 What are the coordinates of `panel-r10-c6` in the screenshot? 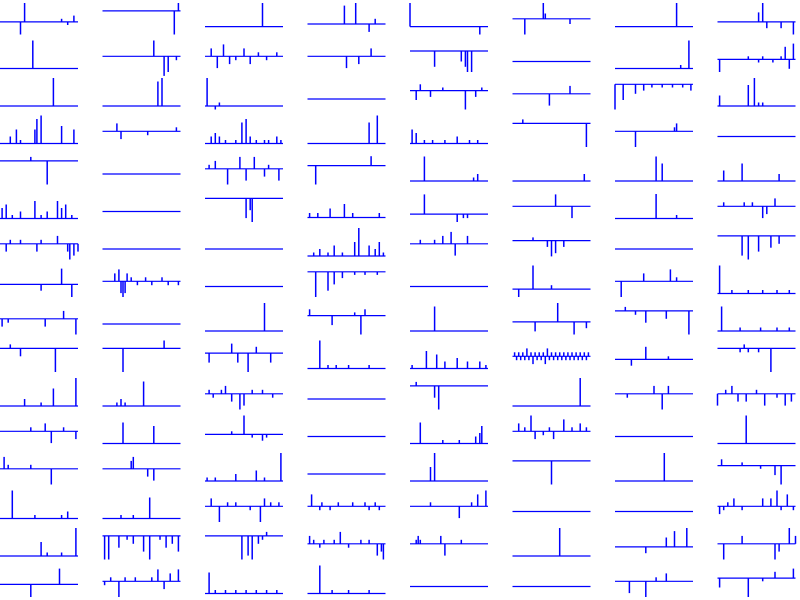 It's located at (654, 397).